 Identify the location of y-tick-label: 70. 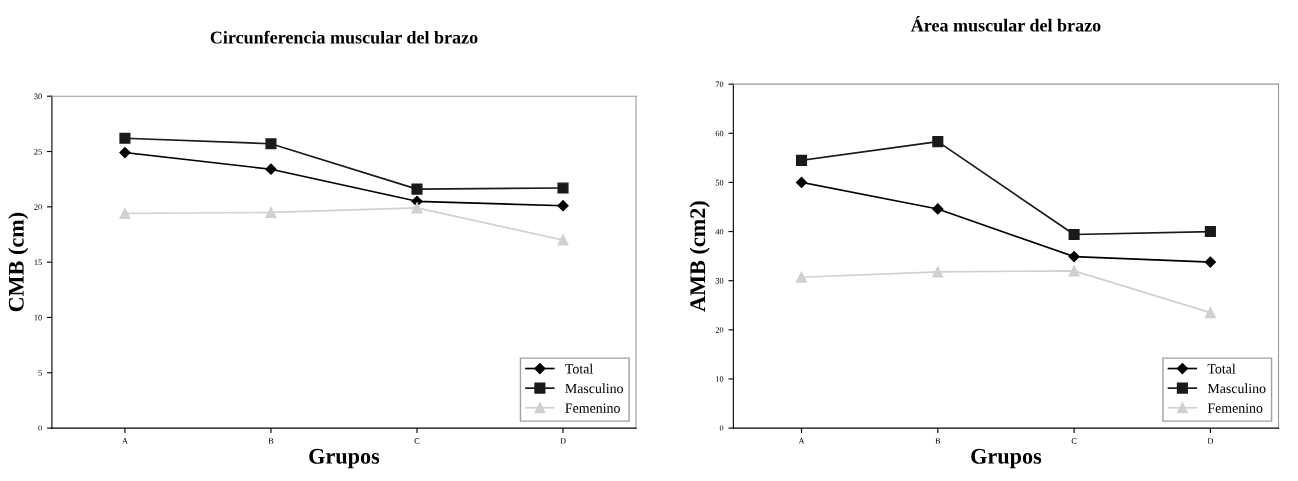
(719, 84).